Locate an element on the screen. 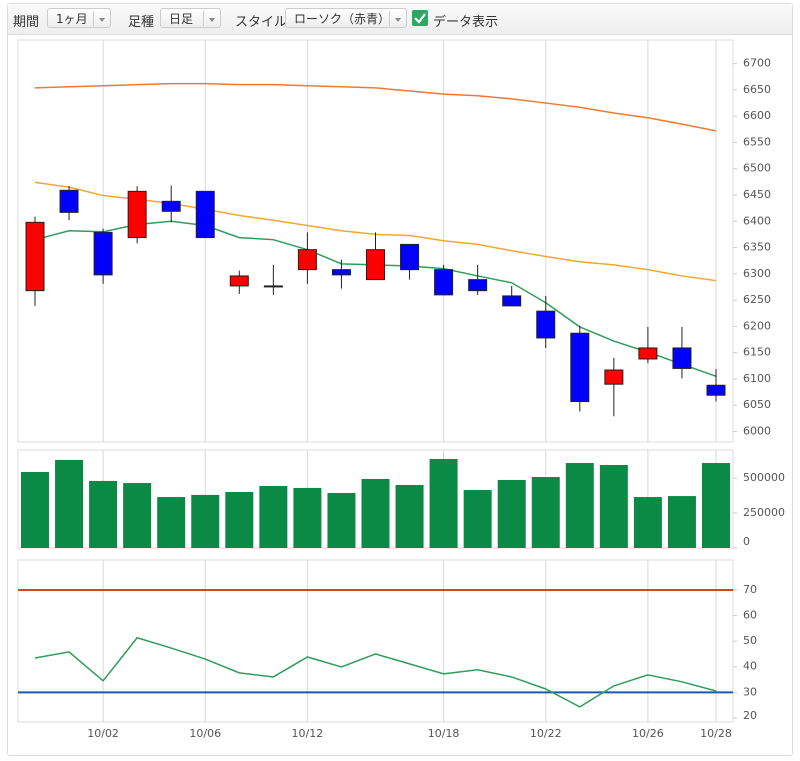  toolbar: 期間 1ヶ月 足種 日足 スタイル ローソク（赤青） データ表示 is located at coordinates (400, 19).